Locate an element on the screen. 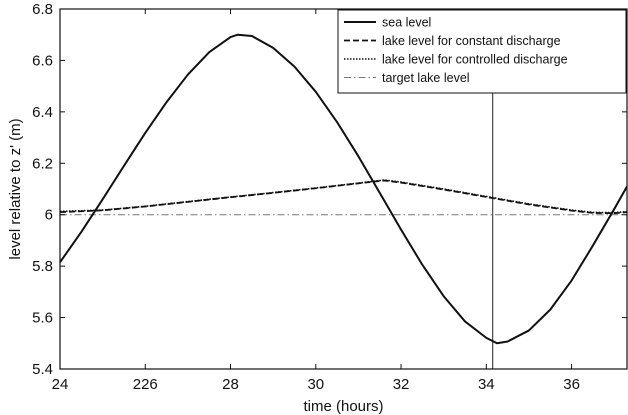 This screenshot has width=628, height=415. x-tick-label: 30 is located at coordinates (315, 384).